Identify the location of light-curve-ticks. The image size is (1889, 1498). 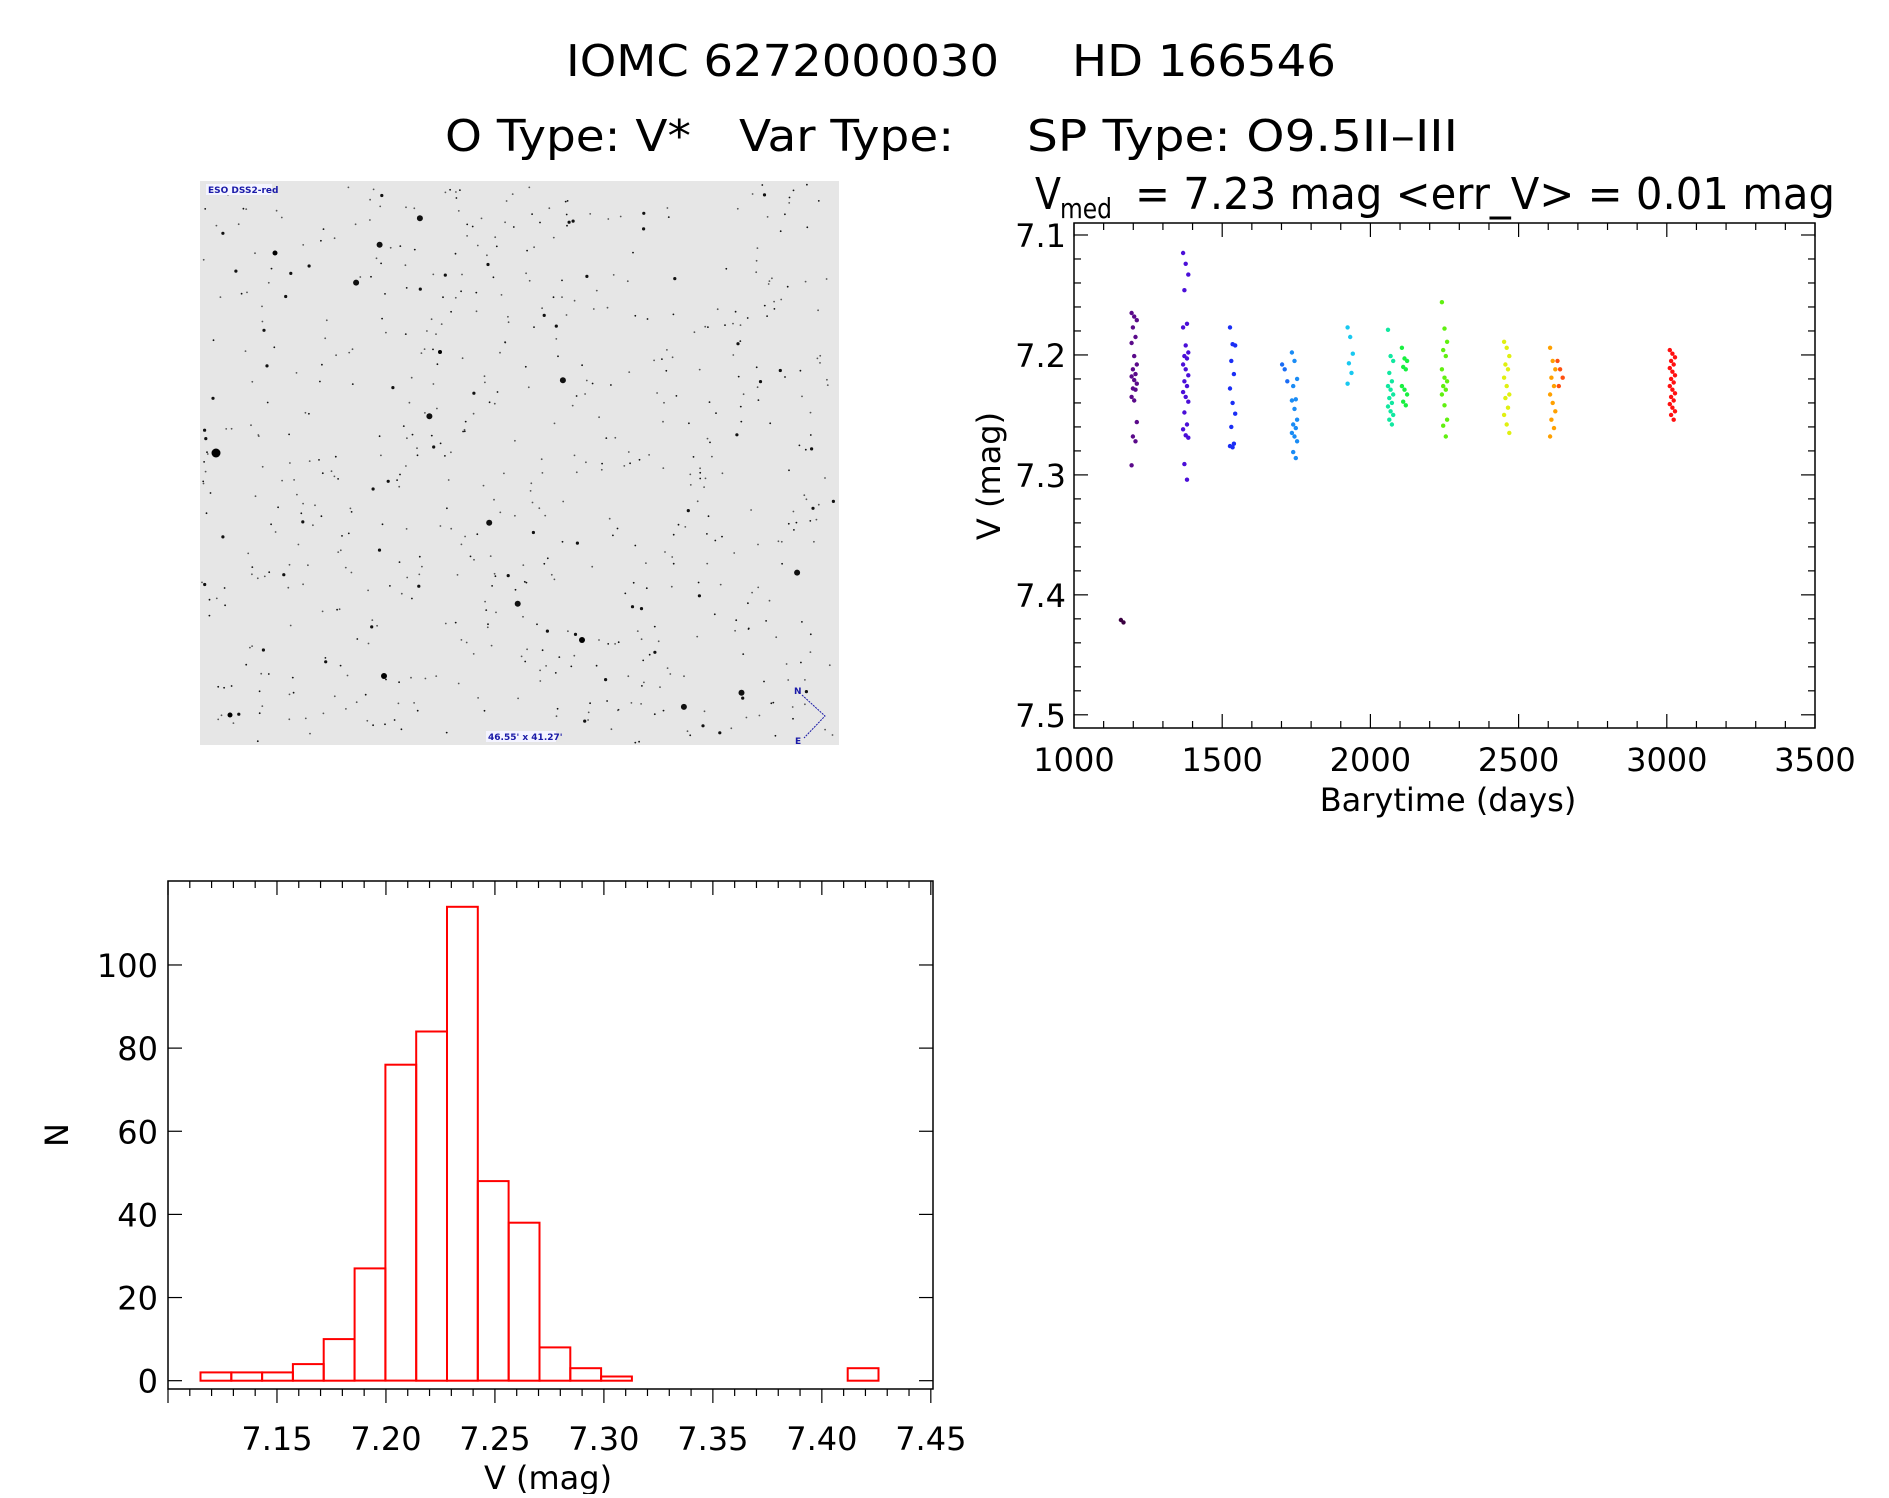
(1444, 475).